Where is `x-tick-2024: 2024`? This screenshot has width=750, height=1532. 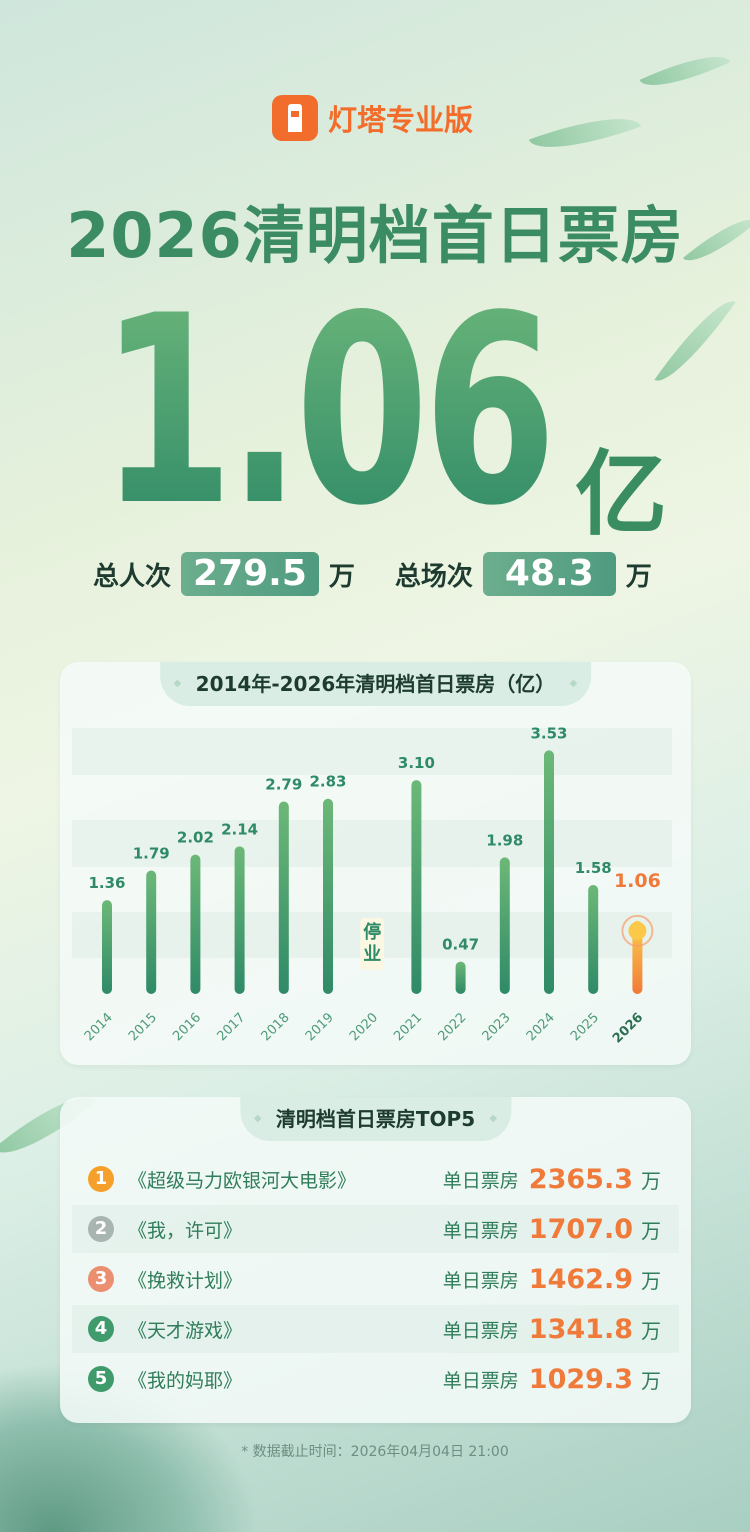 x-tick-2024: 2024 is located at coordinates (541, 1027).